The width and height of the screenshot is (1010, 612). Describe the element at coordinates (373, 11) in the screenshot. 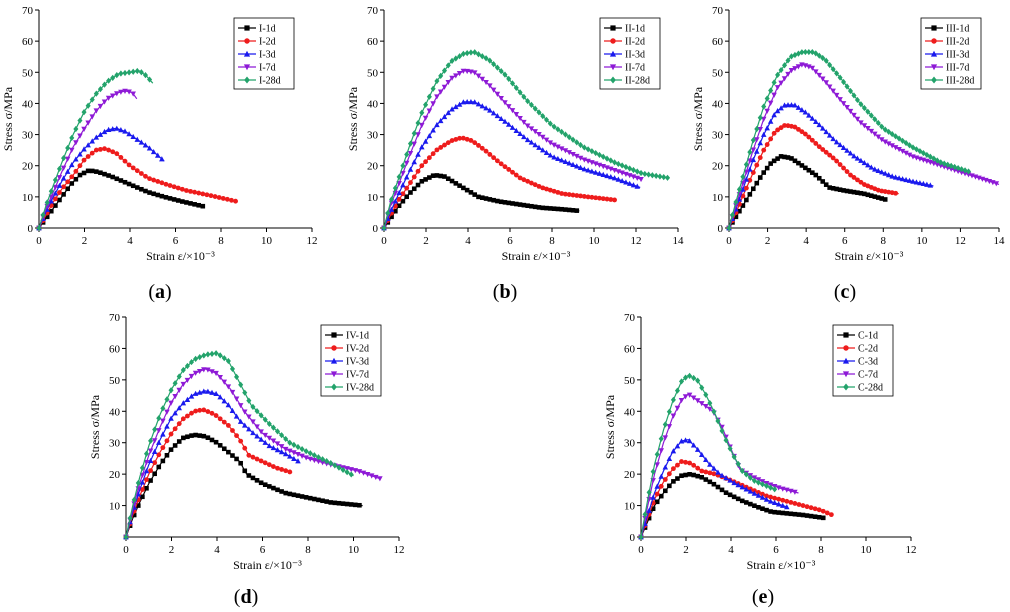

I see `y-tick-label: 70` at that location.